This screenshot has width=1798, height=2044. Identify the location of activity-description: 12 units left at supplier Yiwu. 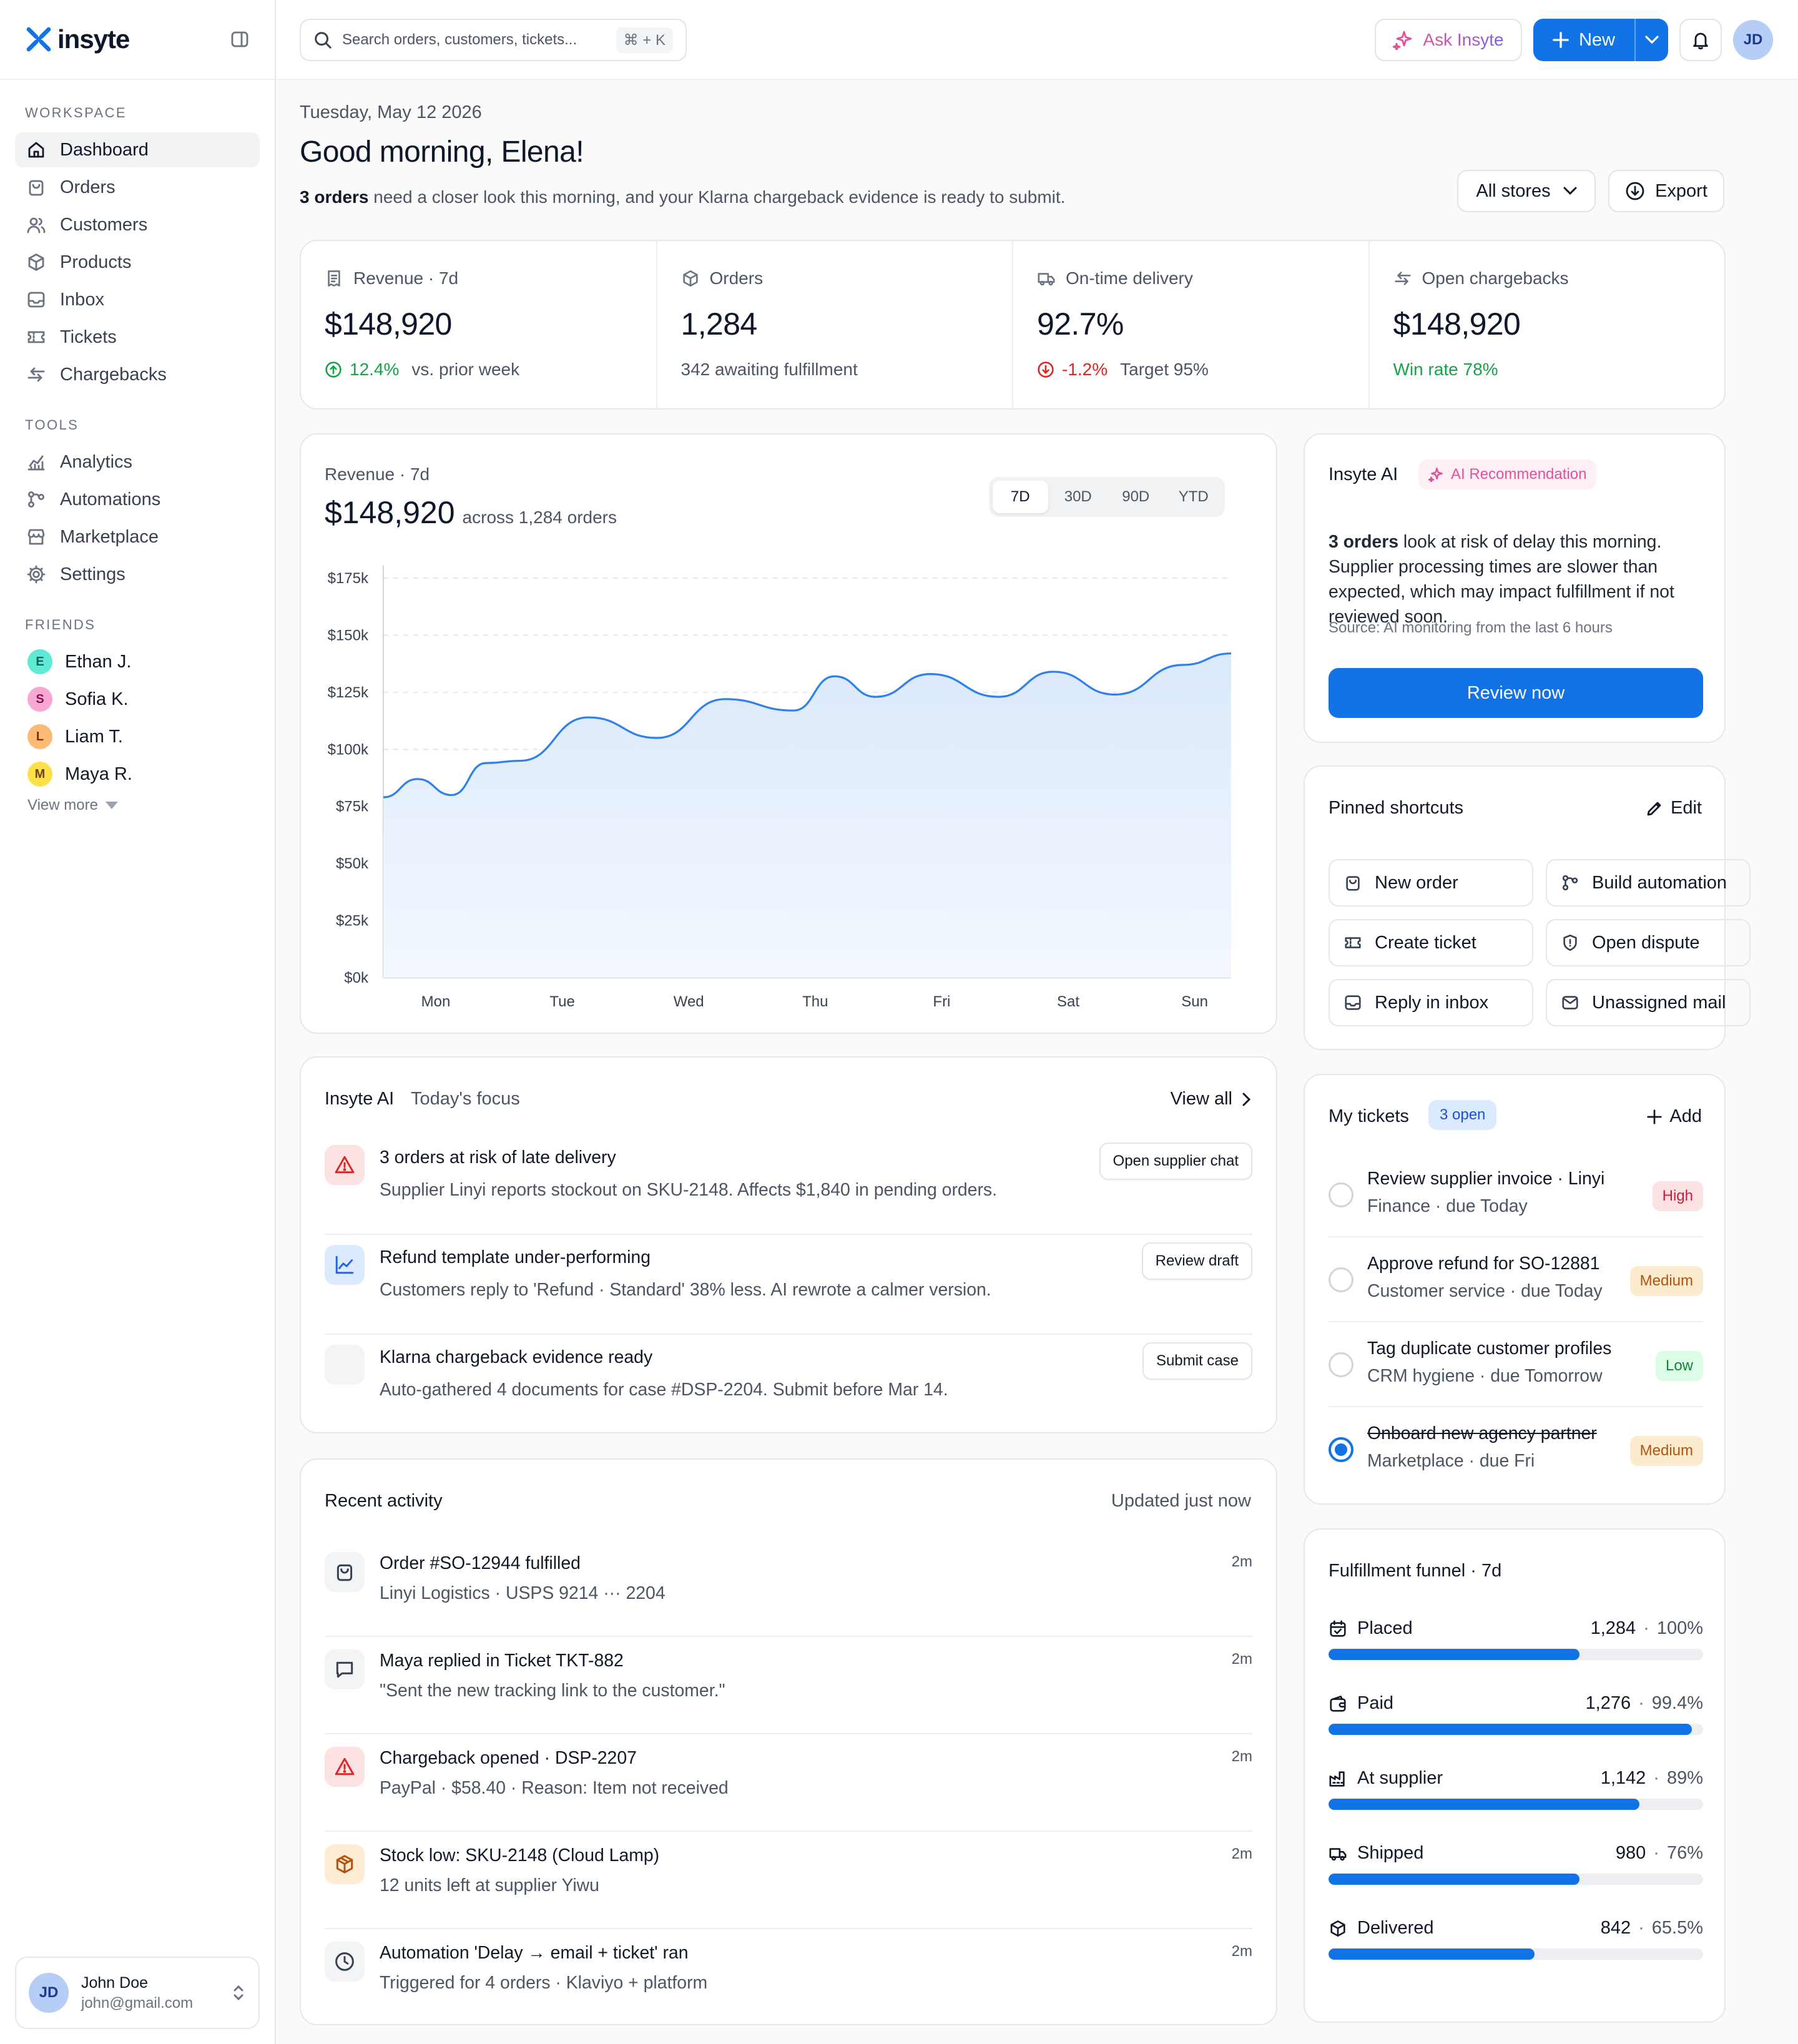
(490, 1885).